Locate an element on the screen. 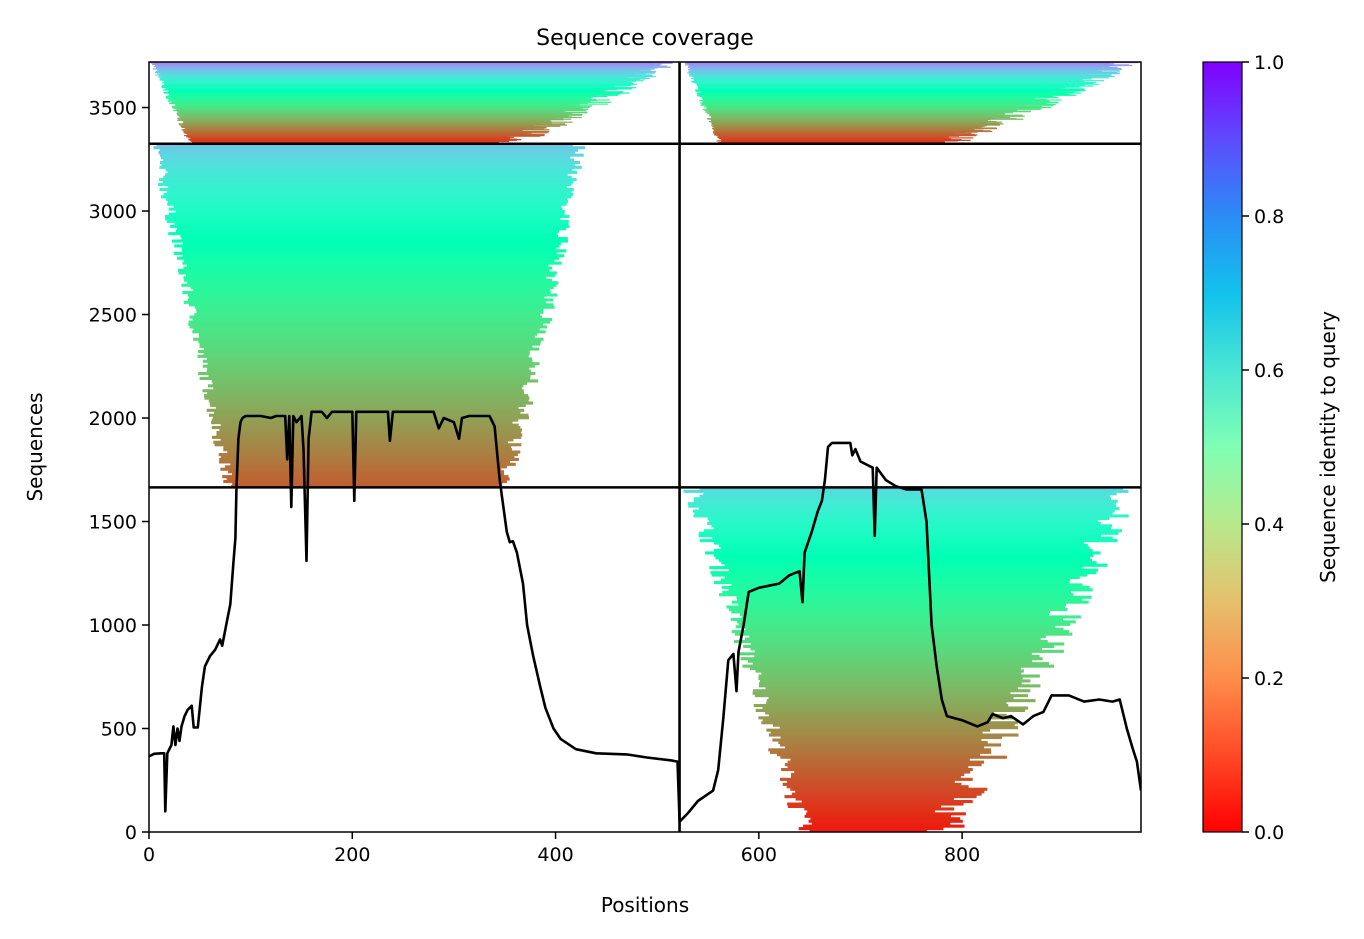 This screenshot has width=1364, height=939. colorbar is located at coordinates (1222, 447).